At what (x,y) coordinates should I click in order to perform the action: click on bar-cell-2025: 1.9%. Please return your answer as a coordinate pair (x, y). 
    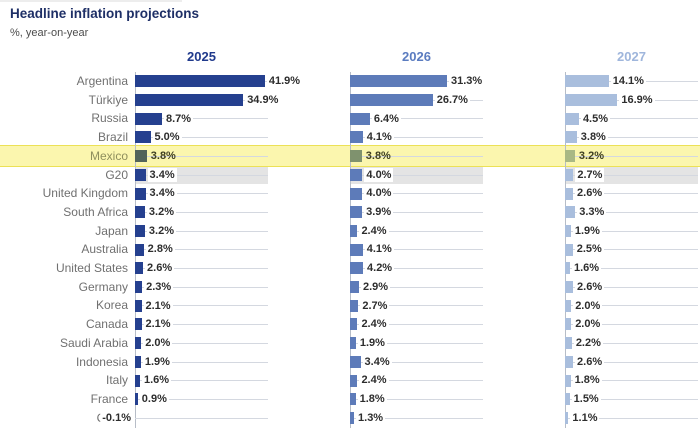
    Looking at the image, I should click on (242, 362).